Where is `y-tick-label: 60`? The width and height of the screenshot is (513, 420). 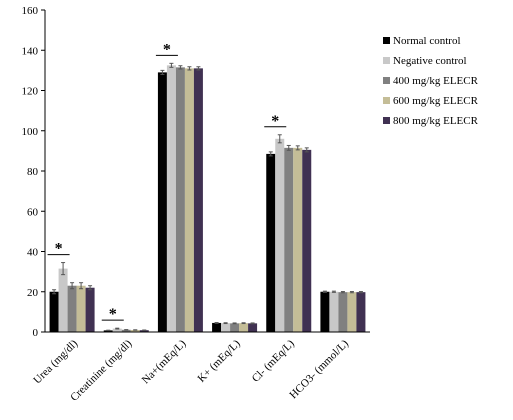 y-tick-label: 60 is located at coordinates (33, 212).